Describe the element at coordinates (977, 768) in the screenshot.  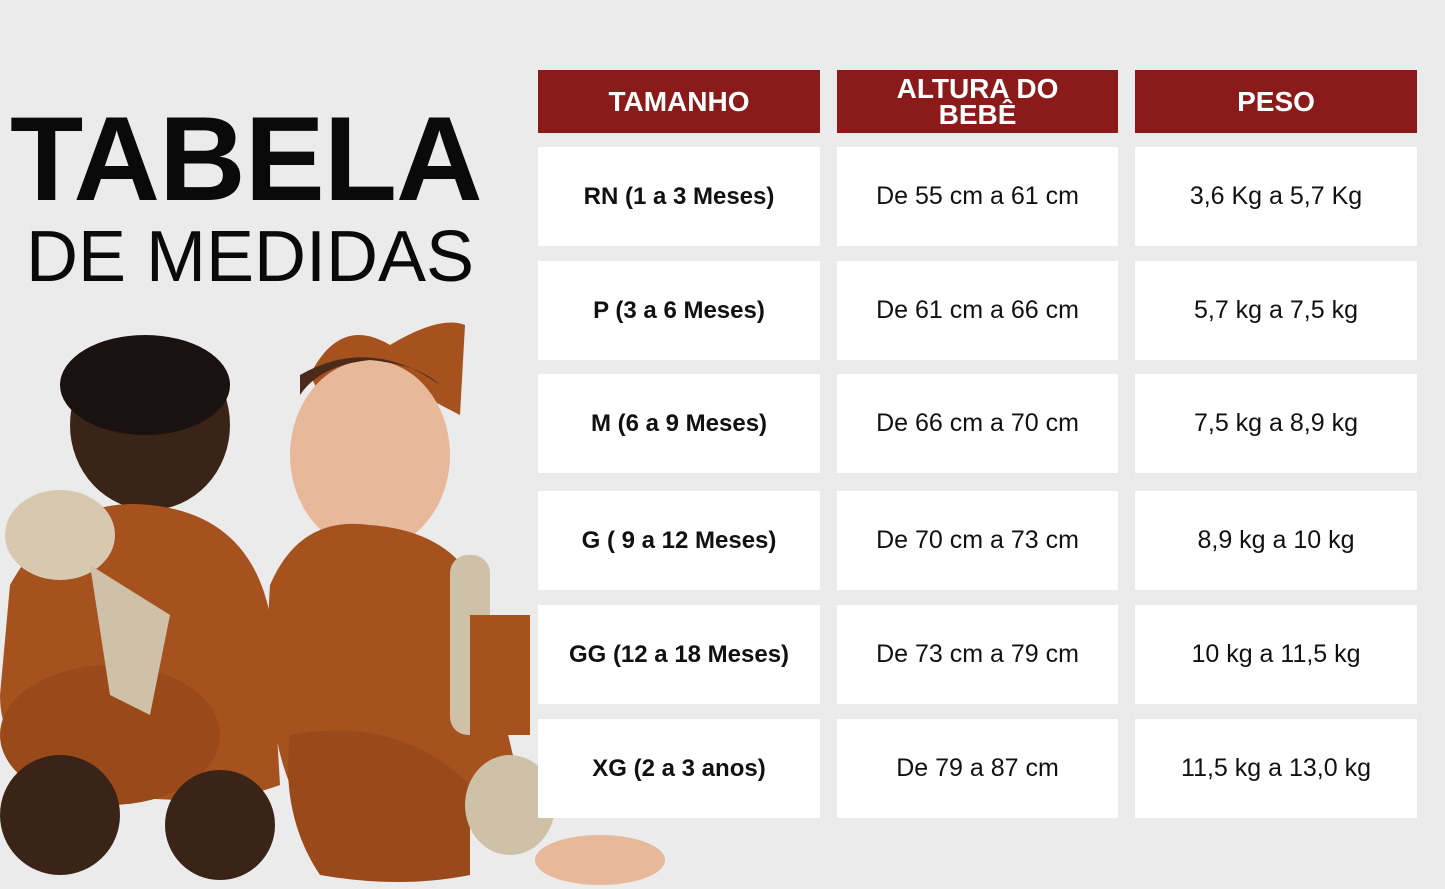
I see `cell-height: De 79 a 87 cm` at that location.